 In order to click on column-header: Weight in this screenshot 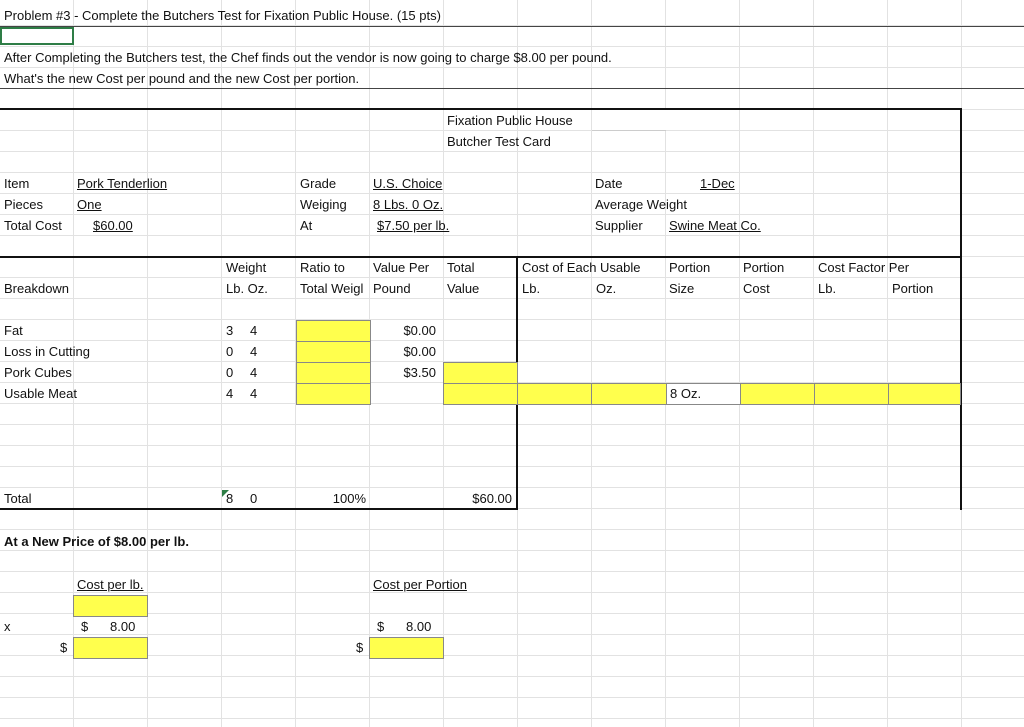, I will do `click(246, 267)`.